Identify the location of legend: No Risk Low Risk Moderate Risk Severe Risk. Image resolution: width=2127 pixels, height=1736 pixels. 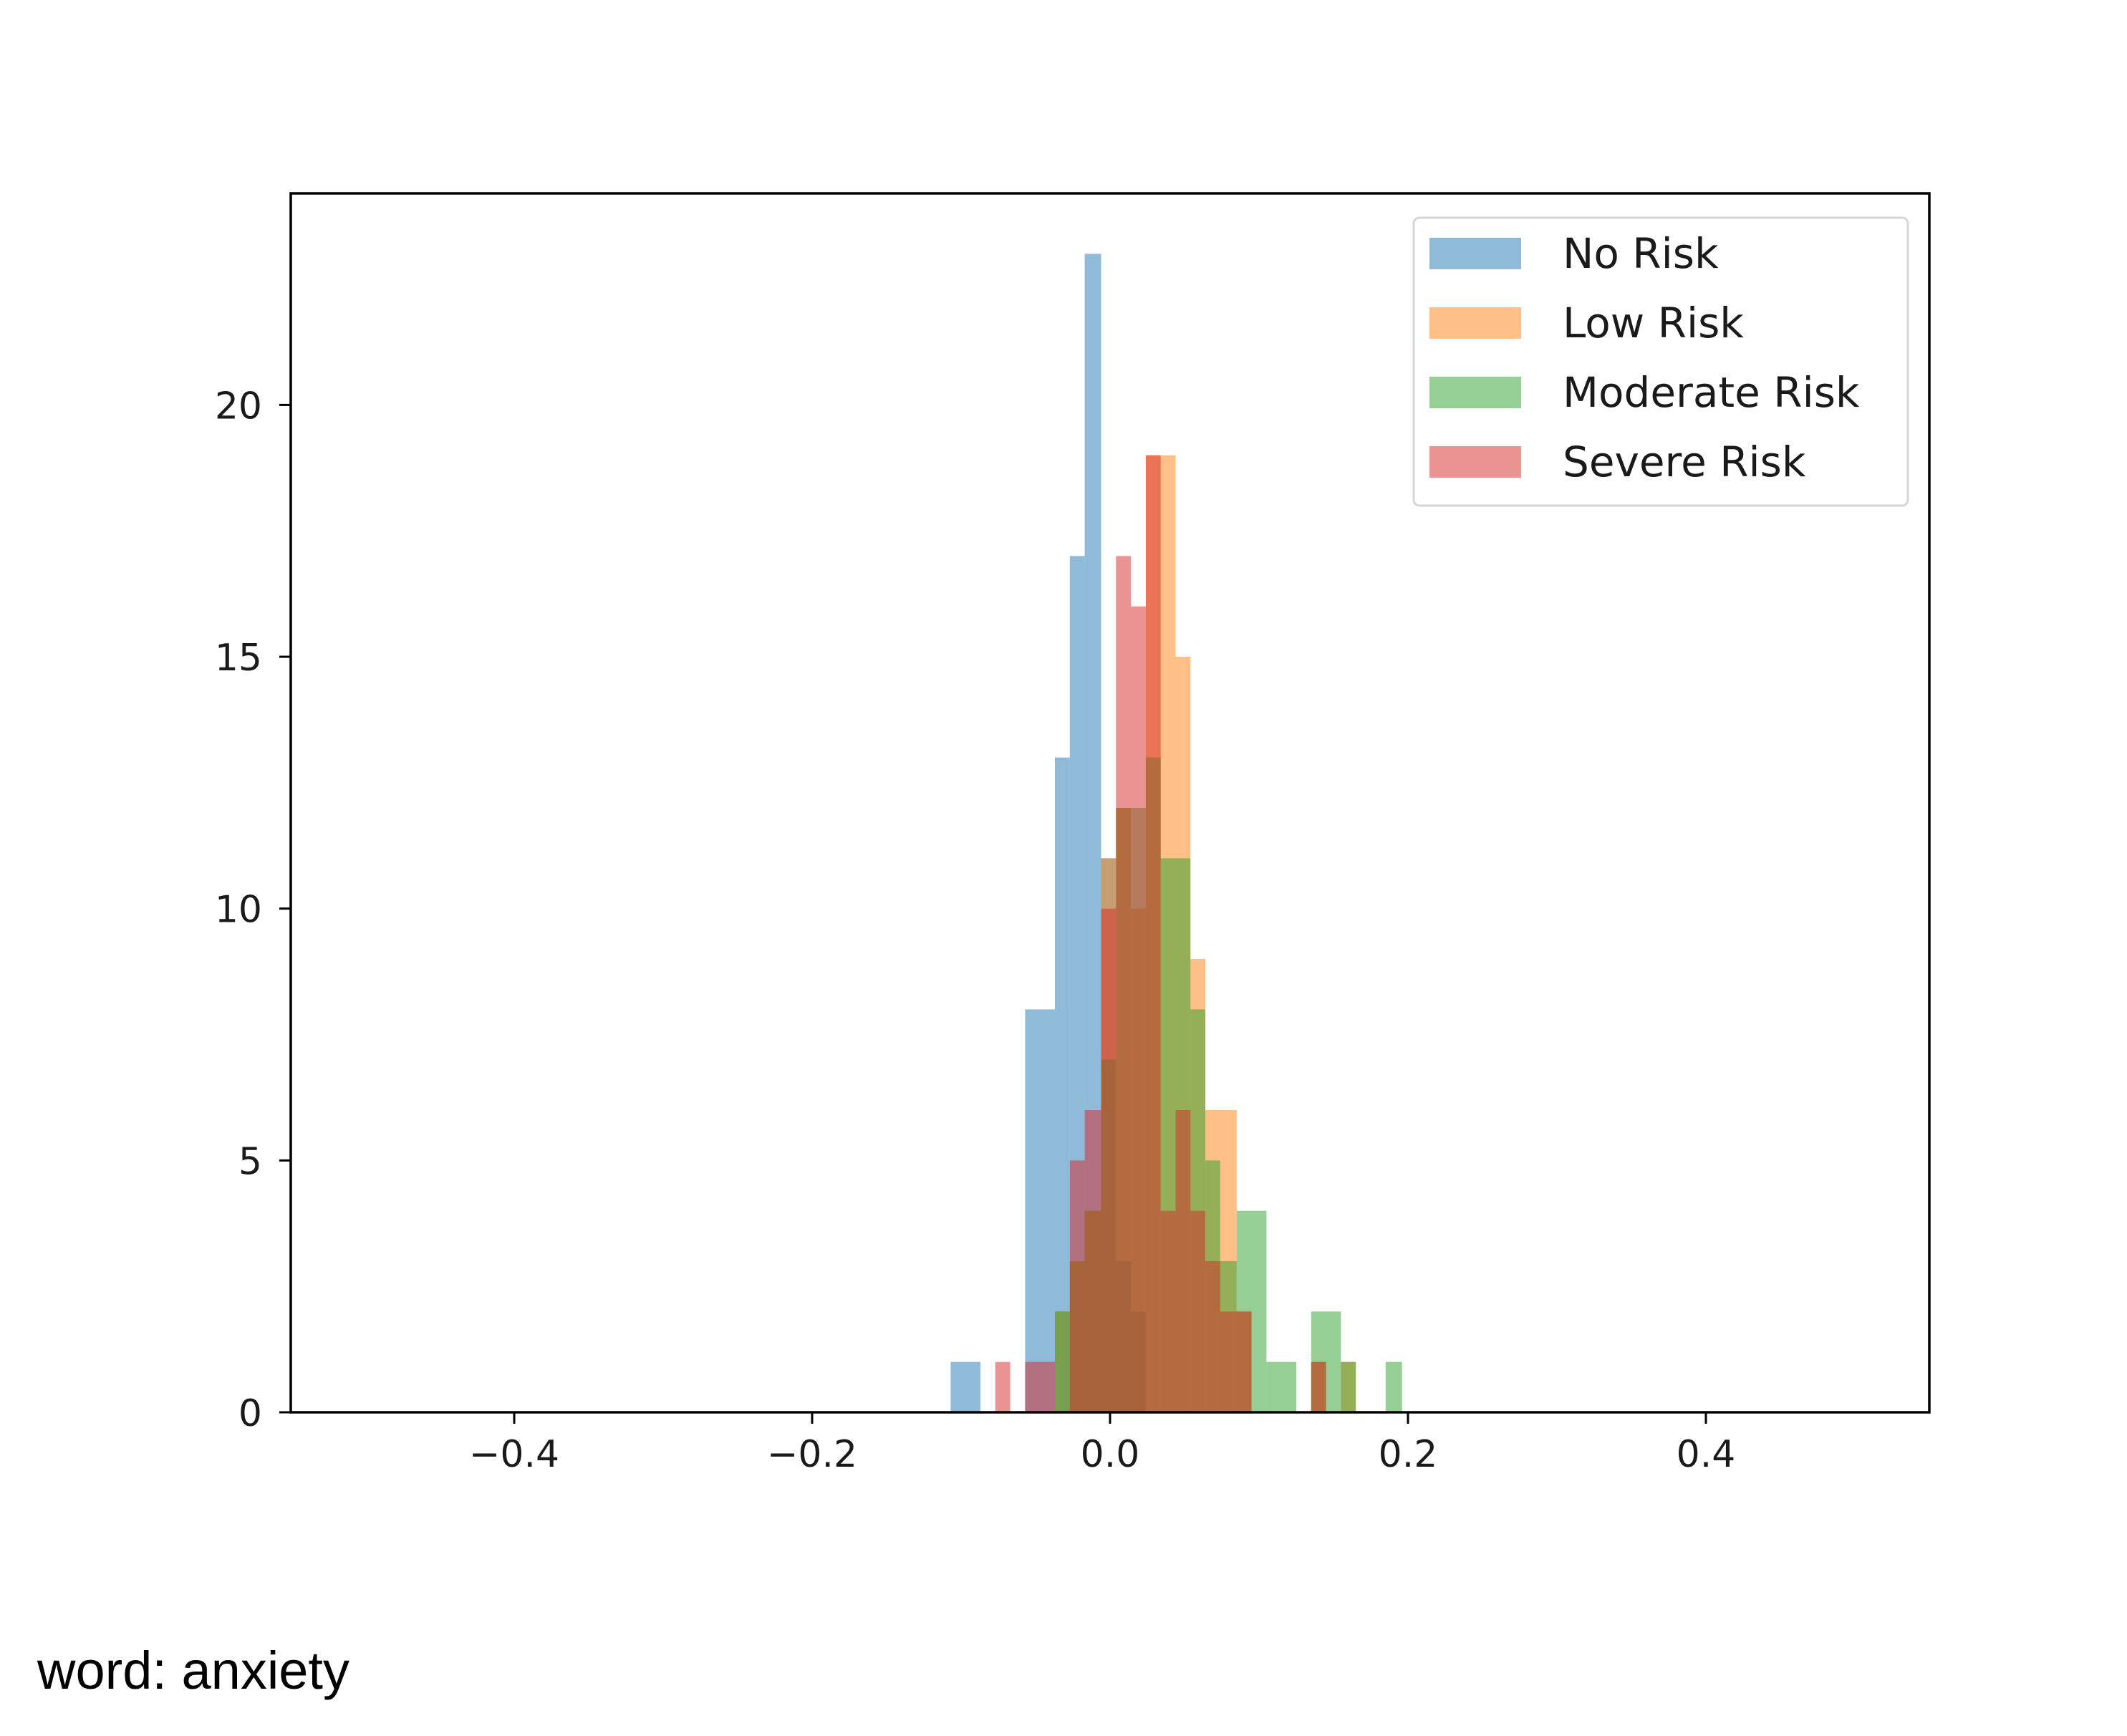
(1660, 362).